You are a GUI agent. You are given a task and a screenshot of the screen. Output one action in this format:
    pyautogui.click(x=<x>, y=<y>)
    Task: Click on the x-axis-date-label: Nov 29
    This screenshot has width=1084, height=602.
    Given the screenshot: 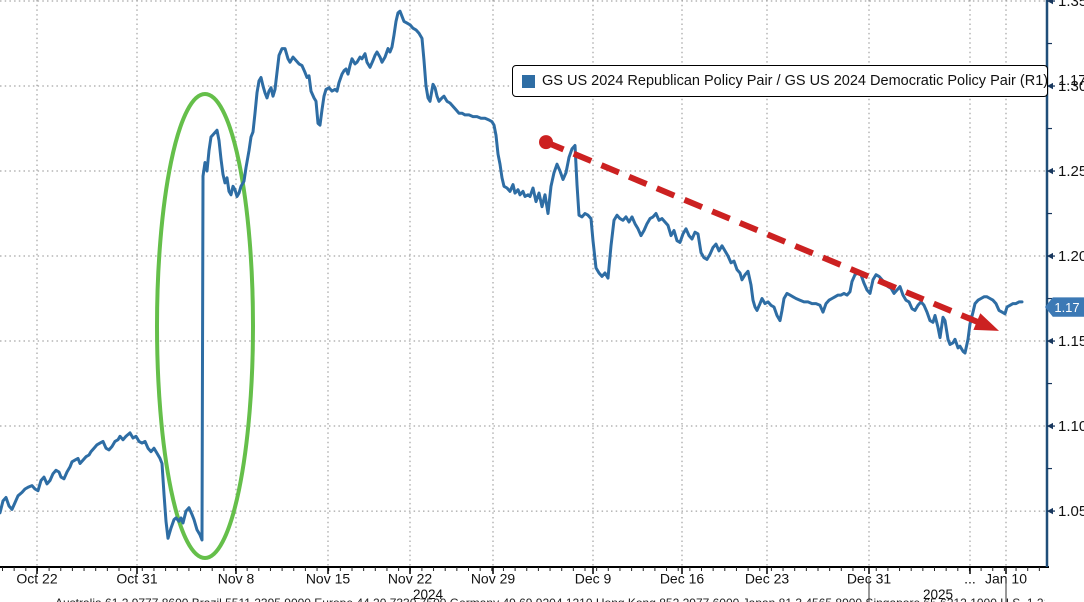 What is the action you would take?
    pyautogui.click(x=493, y=579)
    